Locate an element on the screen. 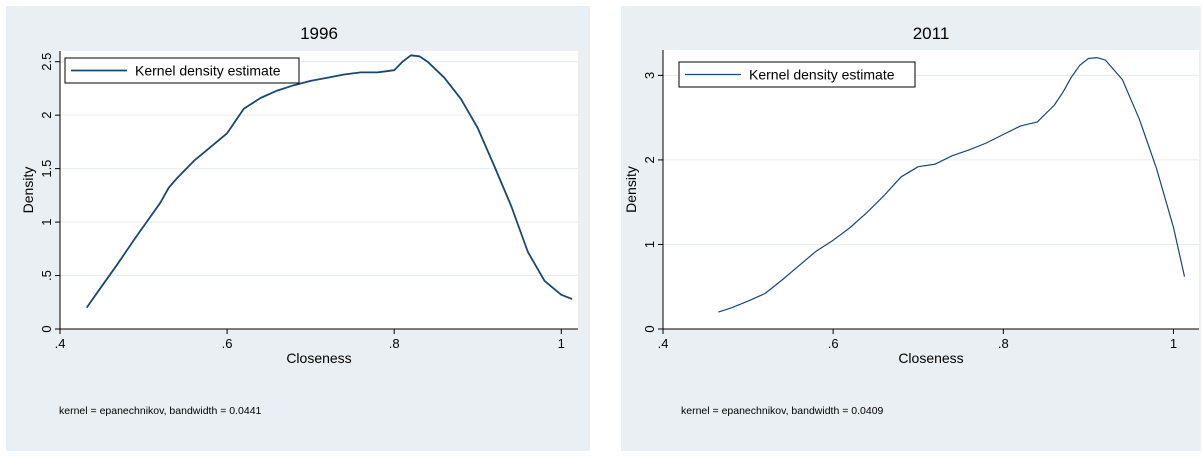 Image resolution: width=1202 pixels, height=457 pixels. y-tick-label: 3 is located at coordinates (649, 75).